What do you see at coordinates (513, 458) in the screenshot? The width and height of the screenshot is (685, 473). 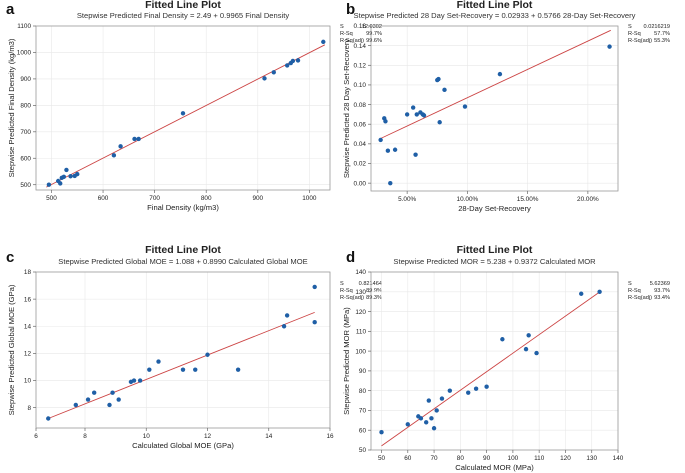 I see `x-tick-label: 100` at bounding box center [513, 458].